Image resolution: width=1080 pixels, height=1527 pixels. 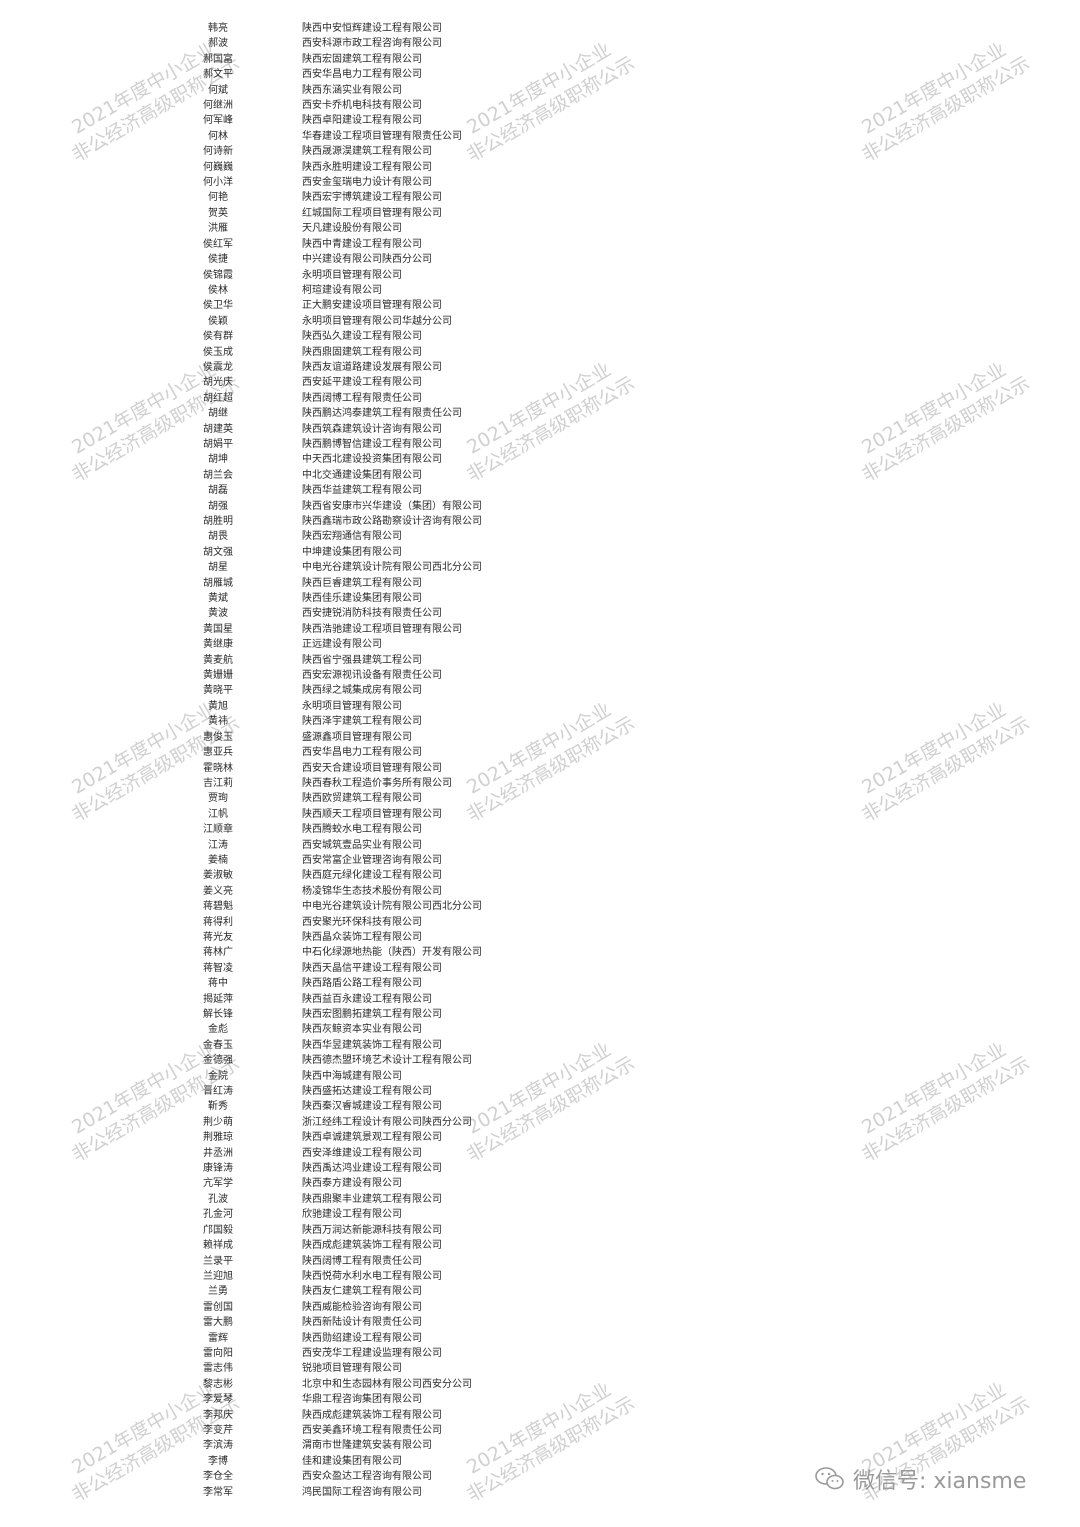 I want to click on person-name: 蒋光友, so click(x=218, y=937).